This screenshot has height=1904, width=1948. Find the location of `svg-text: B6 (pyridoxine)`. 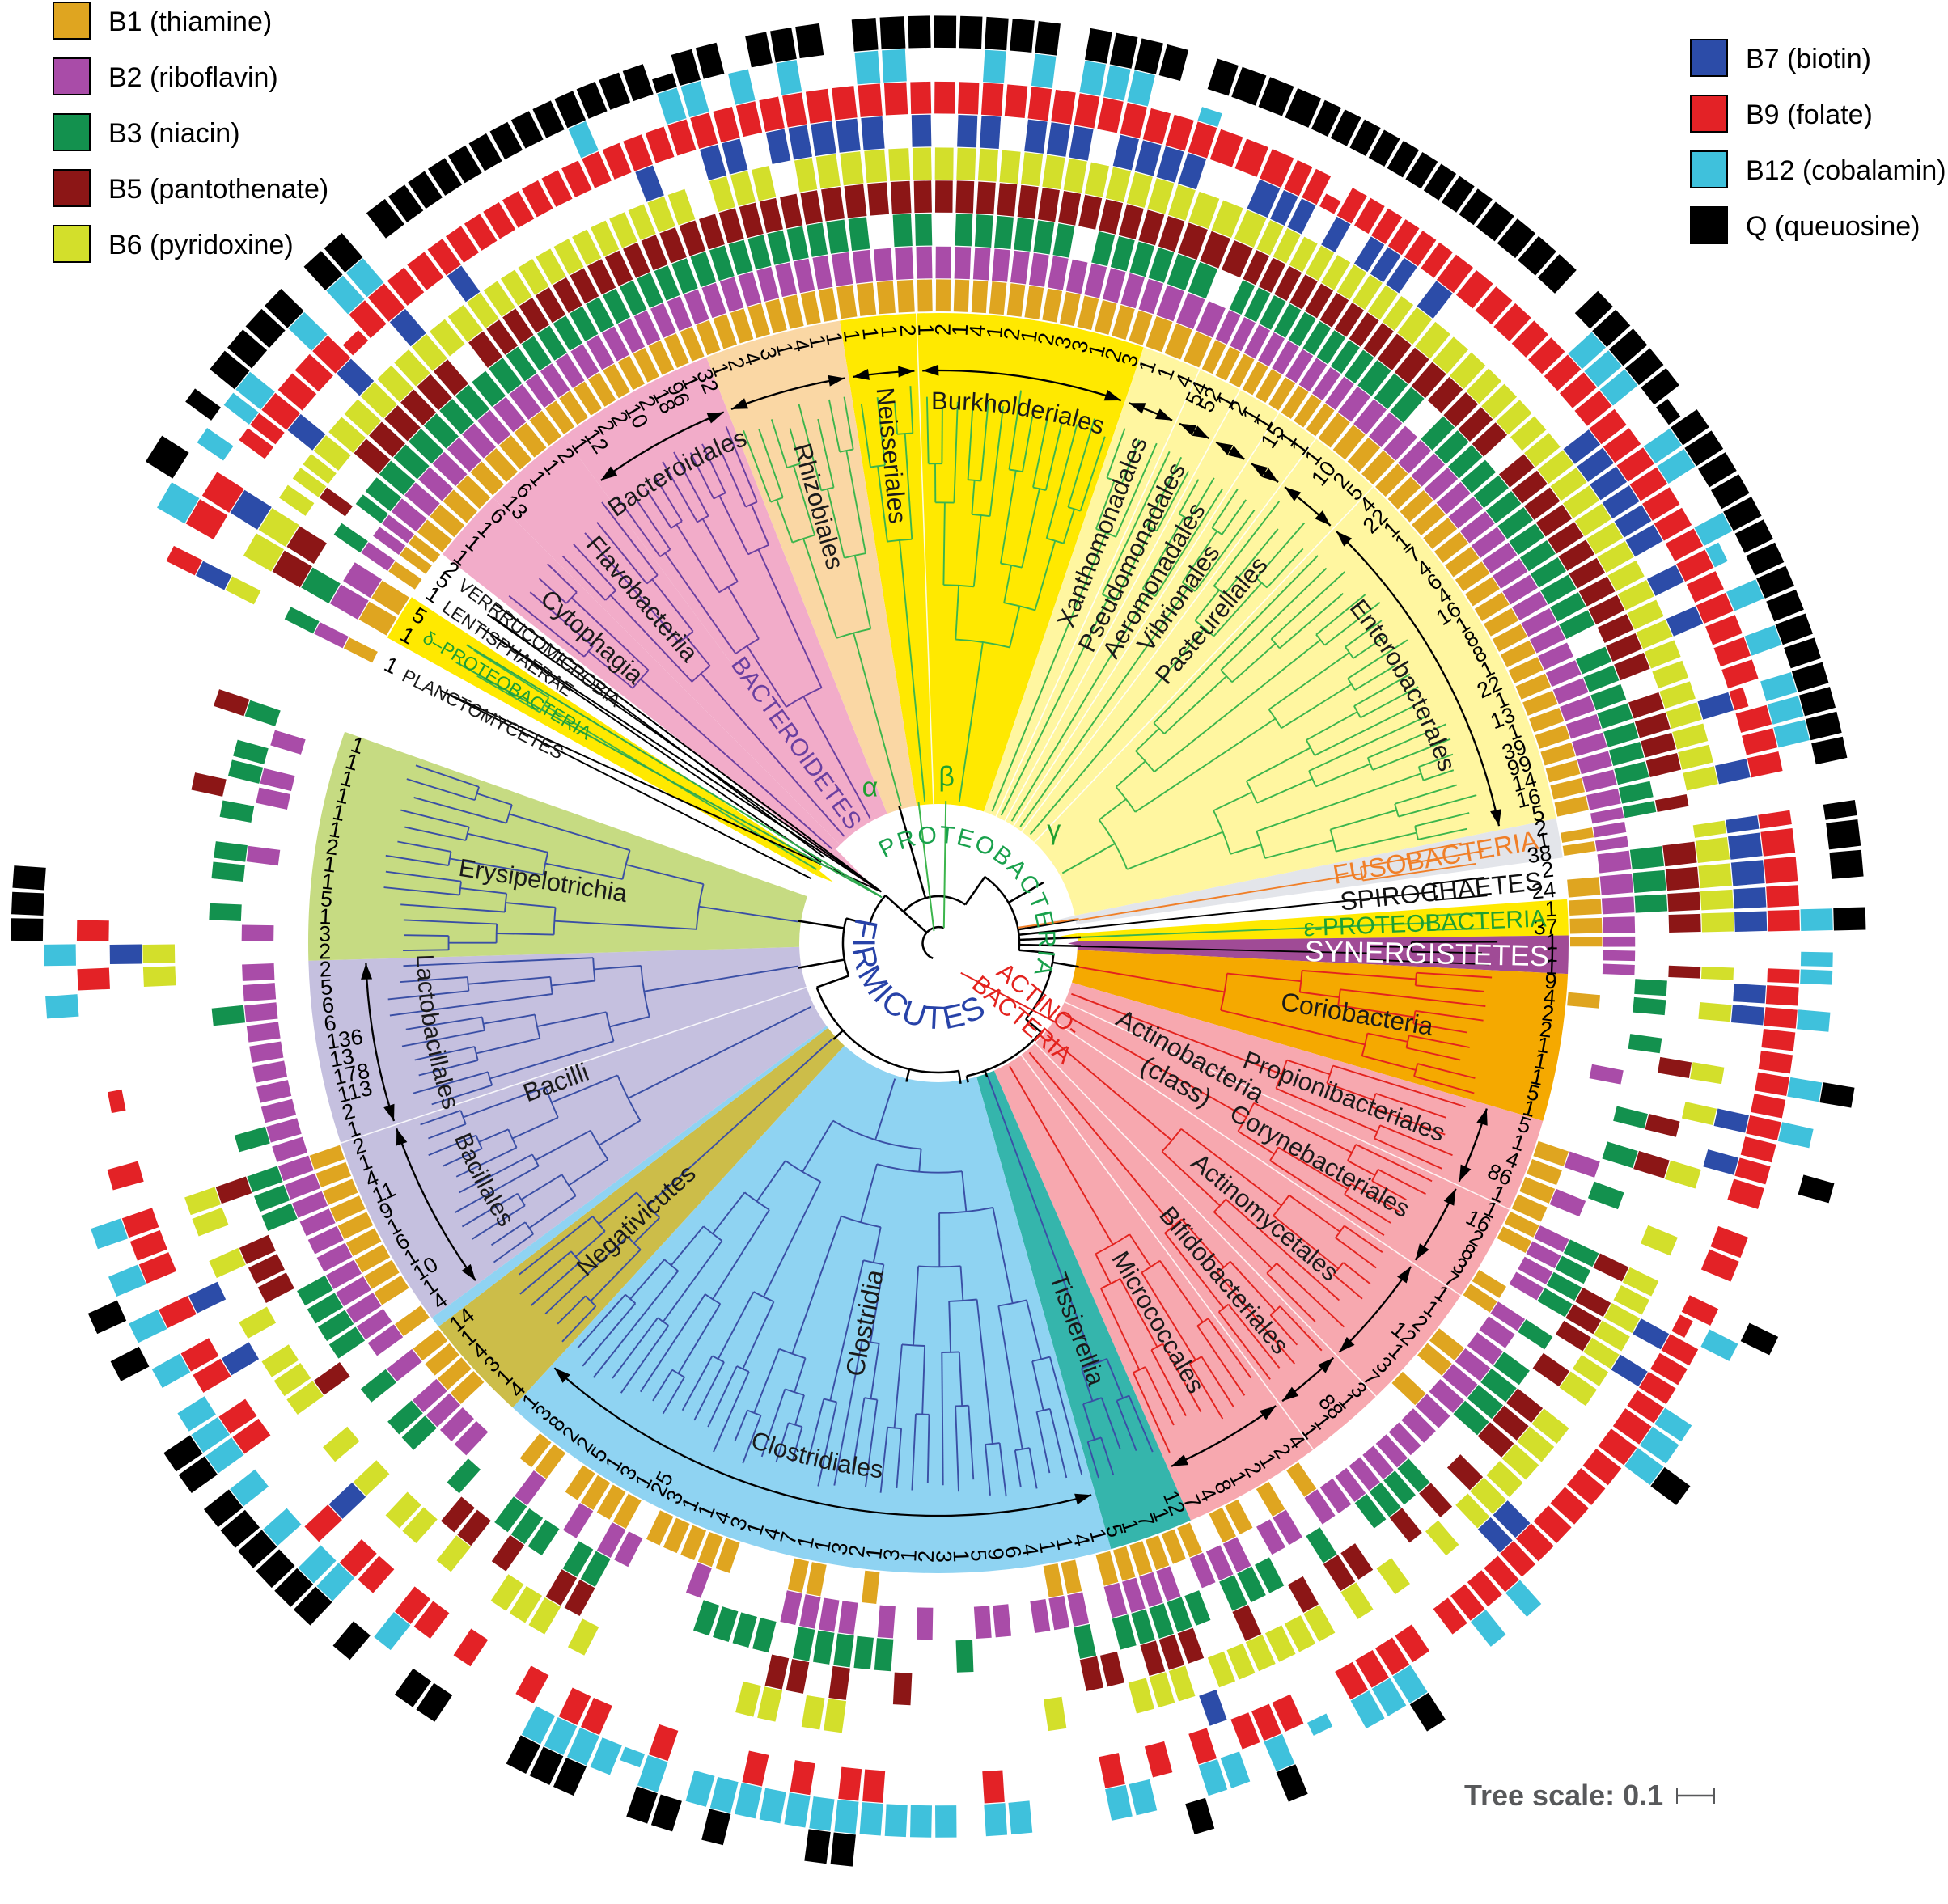

svg-text: B6 (pyridoxine) is located at coordinates (201, 245).